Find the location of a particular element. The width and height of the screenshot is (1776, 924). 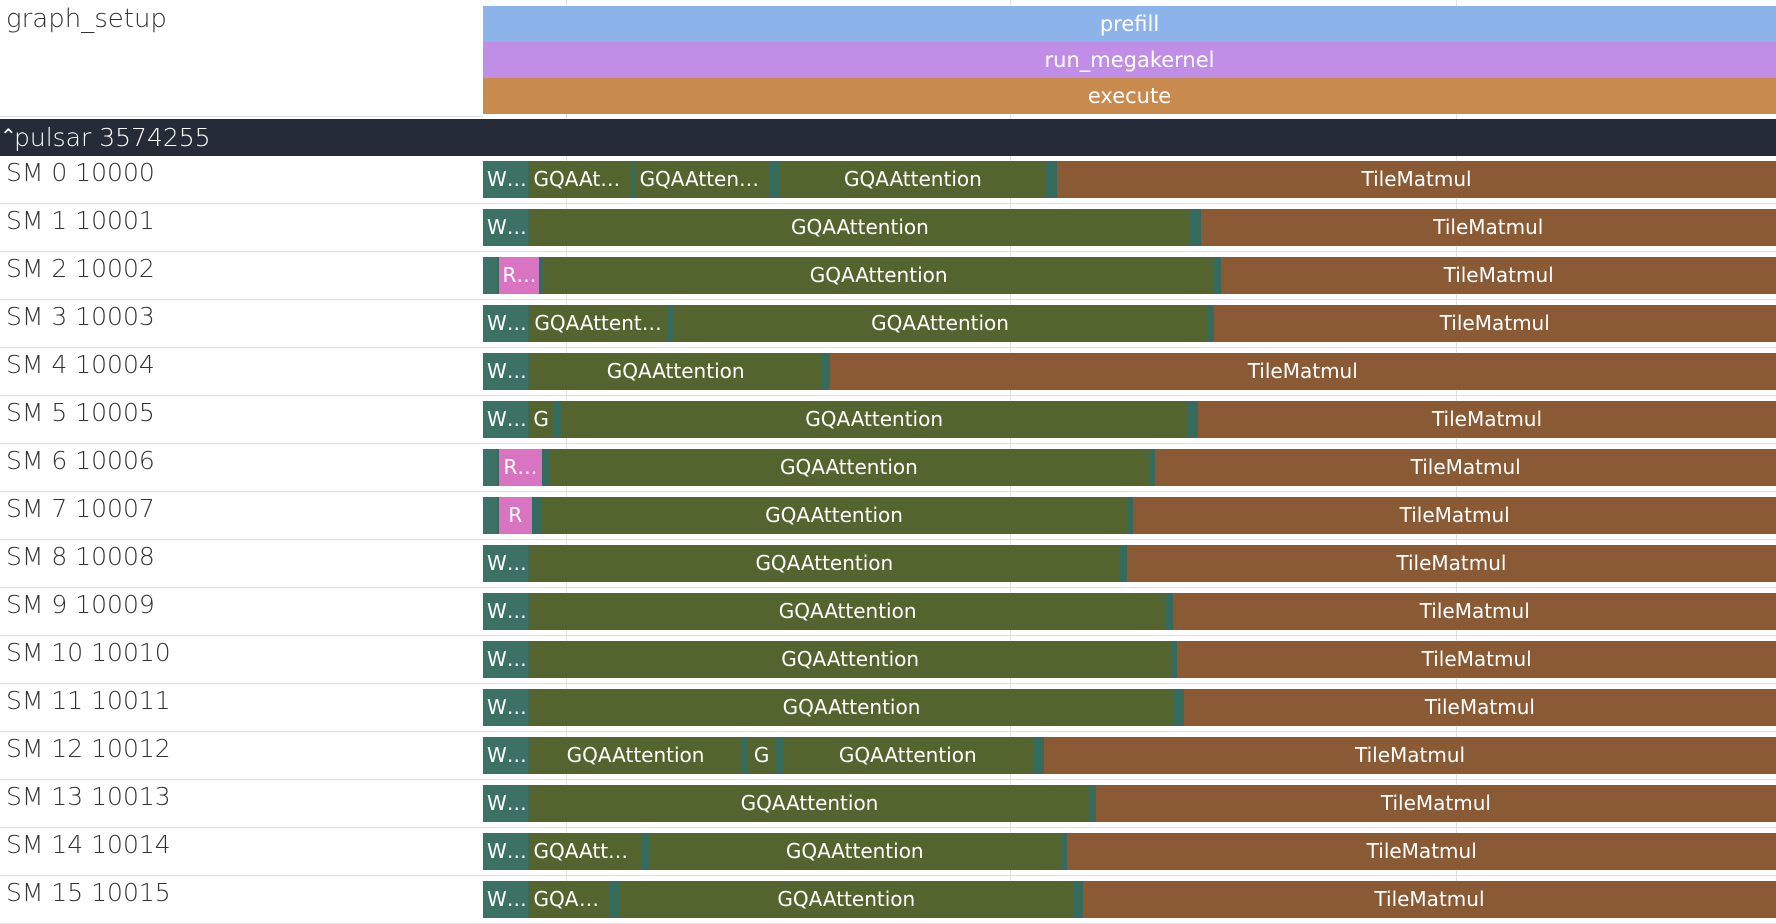

track-row: SM 8 10008 W… GQAAttention TileMatmul is located at coordinates (888, 564).